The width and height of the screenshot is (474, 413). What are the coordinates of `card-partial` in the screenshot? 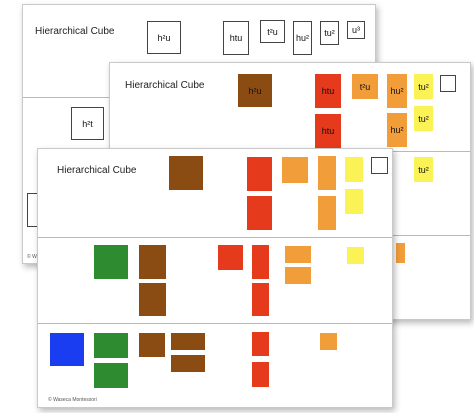 It's located at (400, 253).